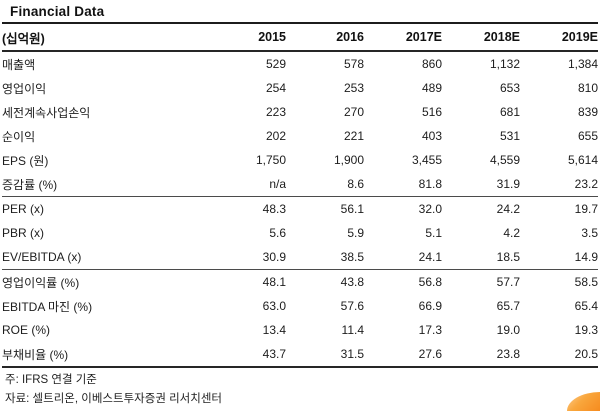 This screenshot has height=411, width=600. What do you see at coordinates (352, 306) in the screenshot?
I see `cell-value: 57.6` at bounding box center [352, 306].